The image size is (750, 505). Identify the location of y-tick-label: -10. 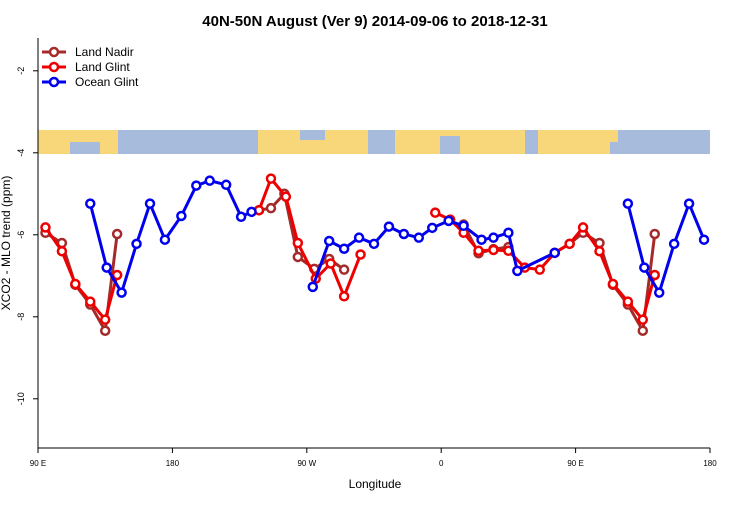
(21, 398).